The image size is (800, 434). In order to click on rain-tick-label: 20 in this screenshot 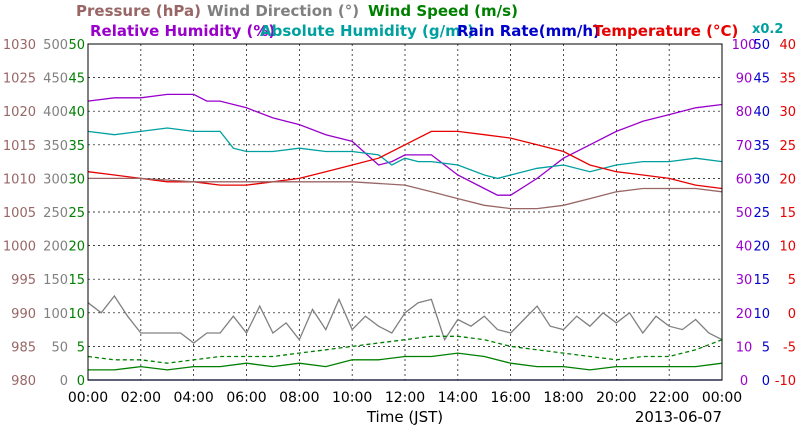, I will do `click(761, 247)`.